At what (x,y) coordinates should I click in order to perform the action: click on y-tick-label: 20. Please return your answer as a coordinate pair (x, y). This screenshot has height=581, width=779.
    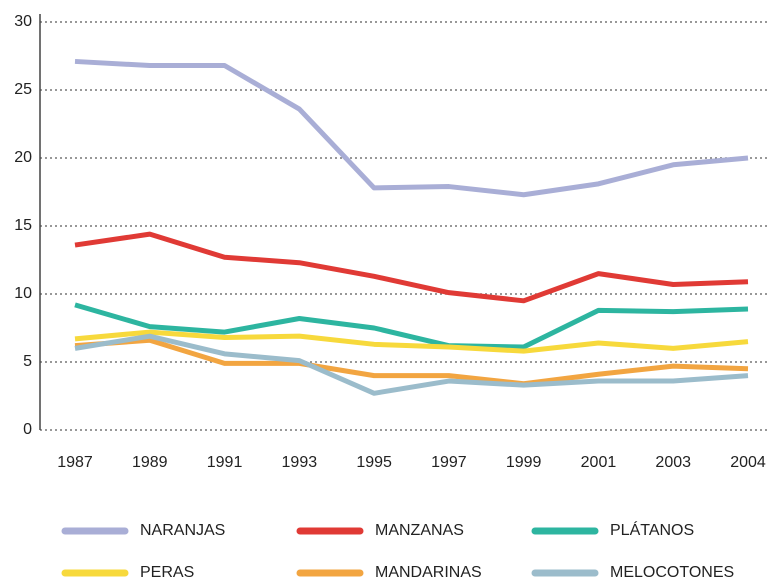
    Looking at the image, I should click on (23, 157).